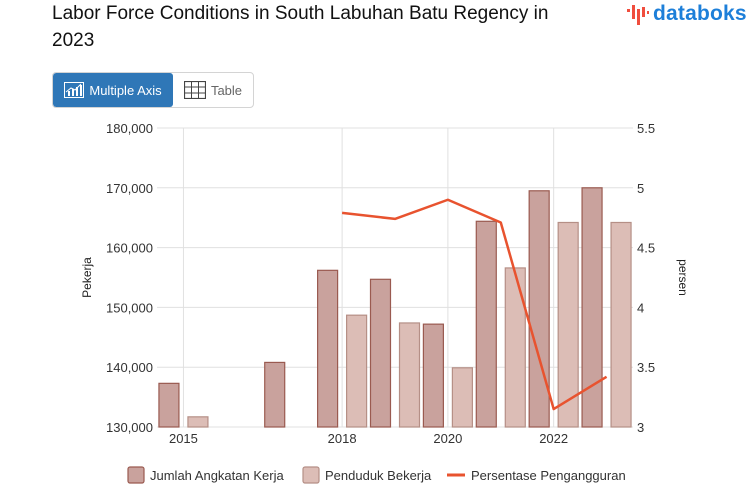 The image size is (753, 498). What do you see at coordinates (183, 438) in the screenshot?
I see `x-tick-label: 2015` at bounding box center [183, 438].